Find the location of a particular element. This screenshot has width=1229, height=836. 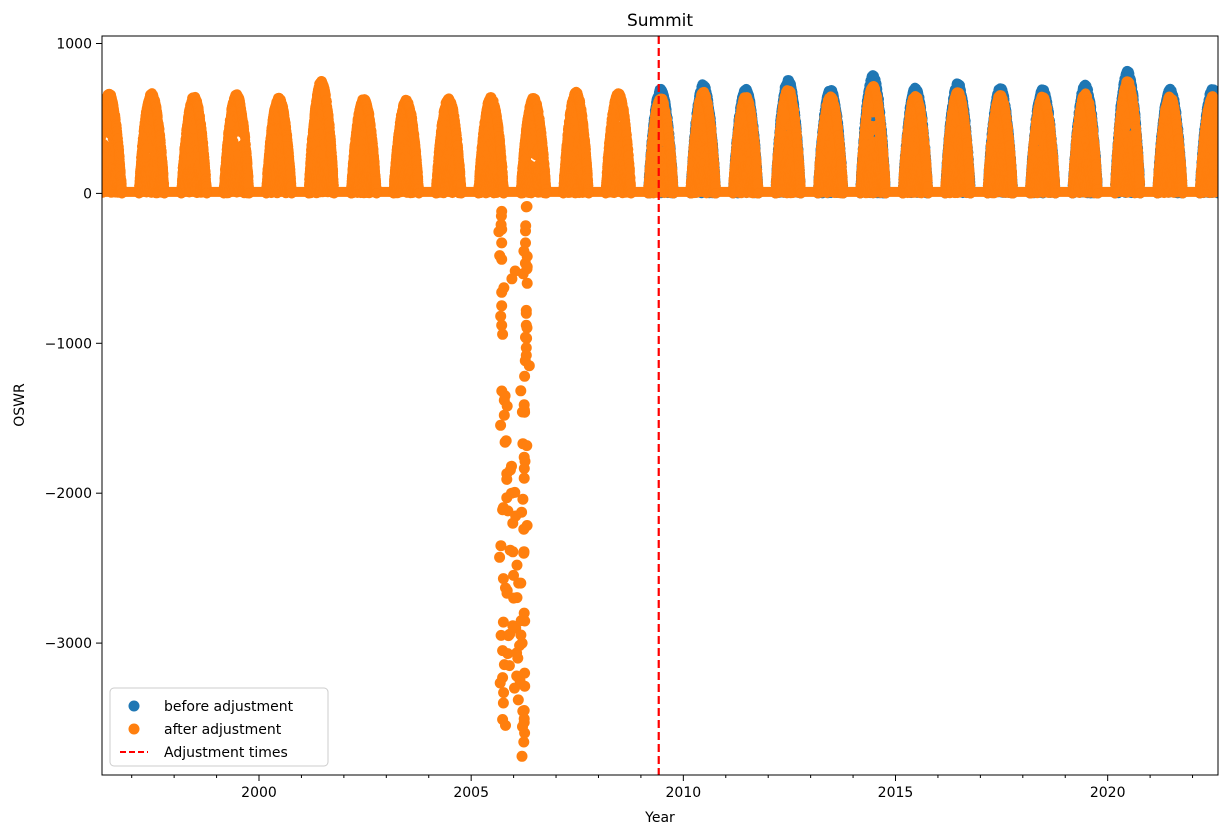

y-tick-label: −2000 is located at coordinates (68, 494).